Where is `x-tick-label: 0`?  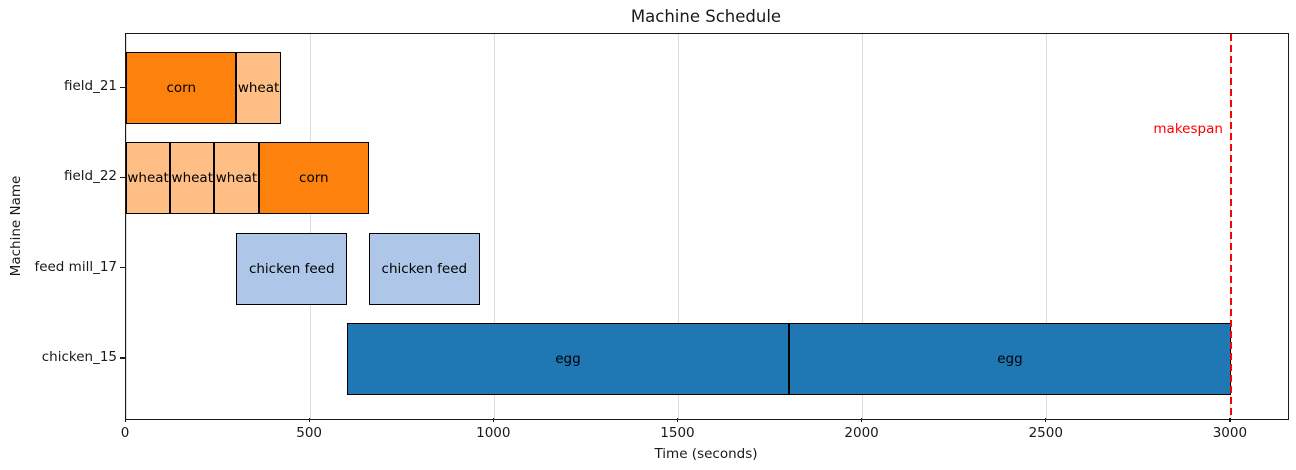 x-tick-label: 0 is located at coordinates (125, 433).